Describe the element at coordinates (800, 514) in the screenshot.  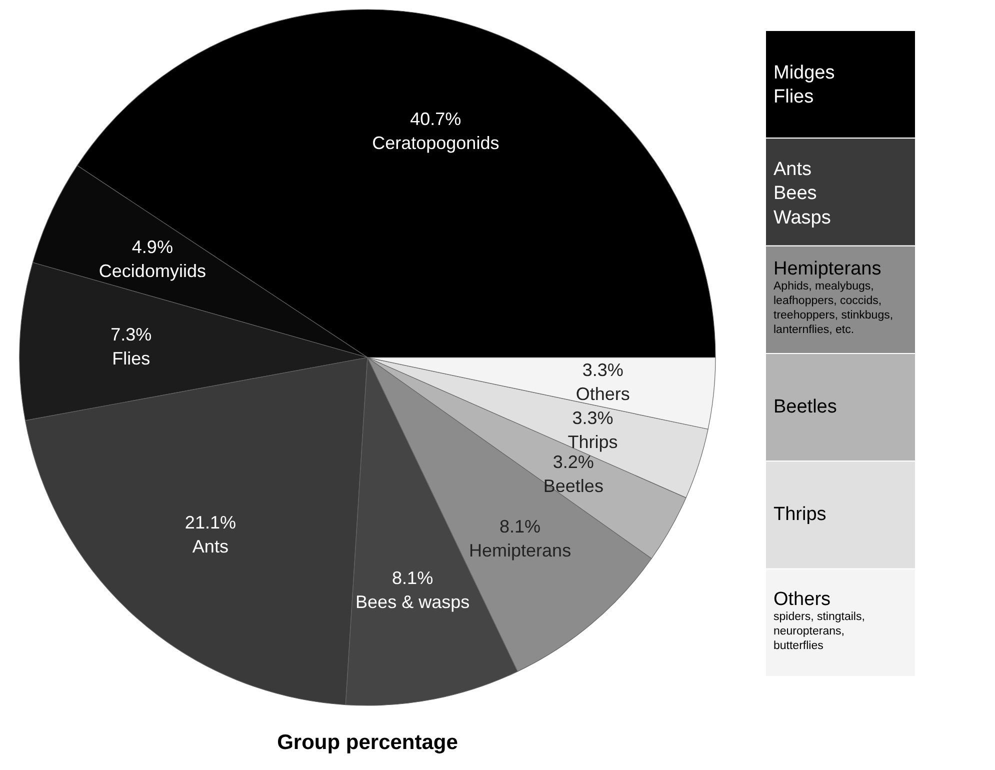
I see `text: Thrips` at that location.